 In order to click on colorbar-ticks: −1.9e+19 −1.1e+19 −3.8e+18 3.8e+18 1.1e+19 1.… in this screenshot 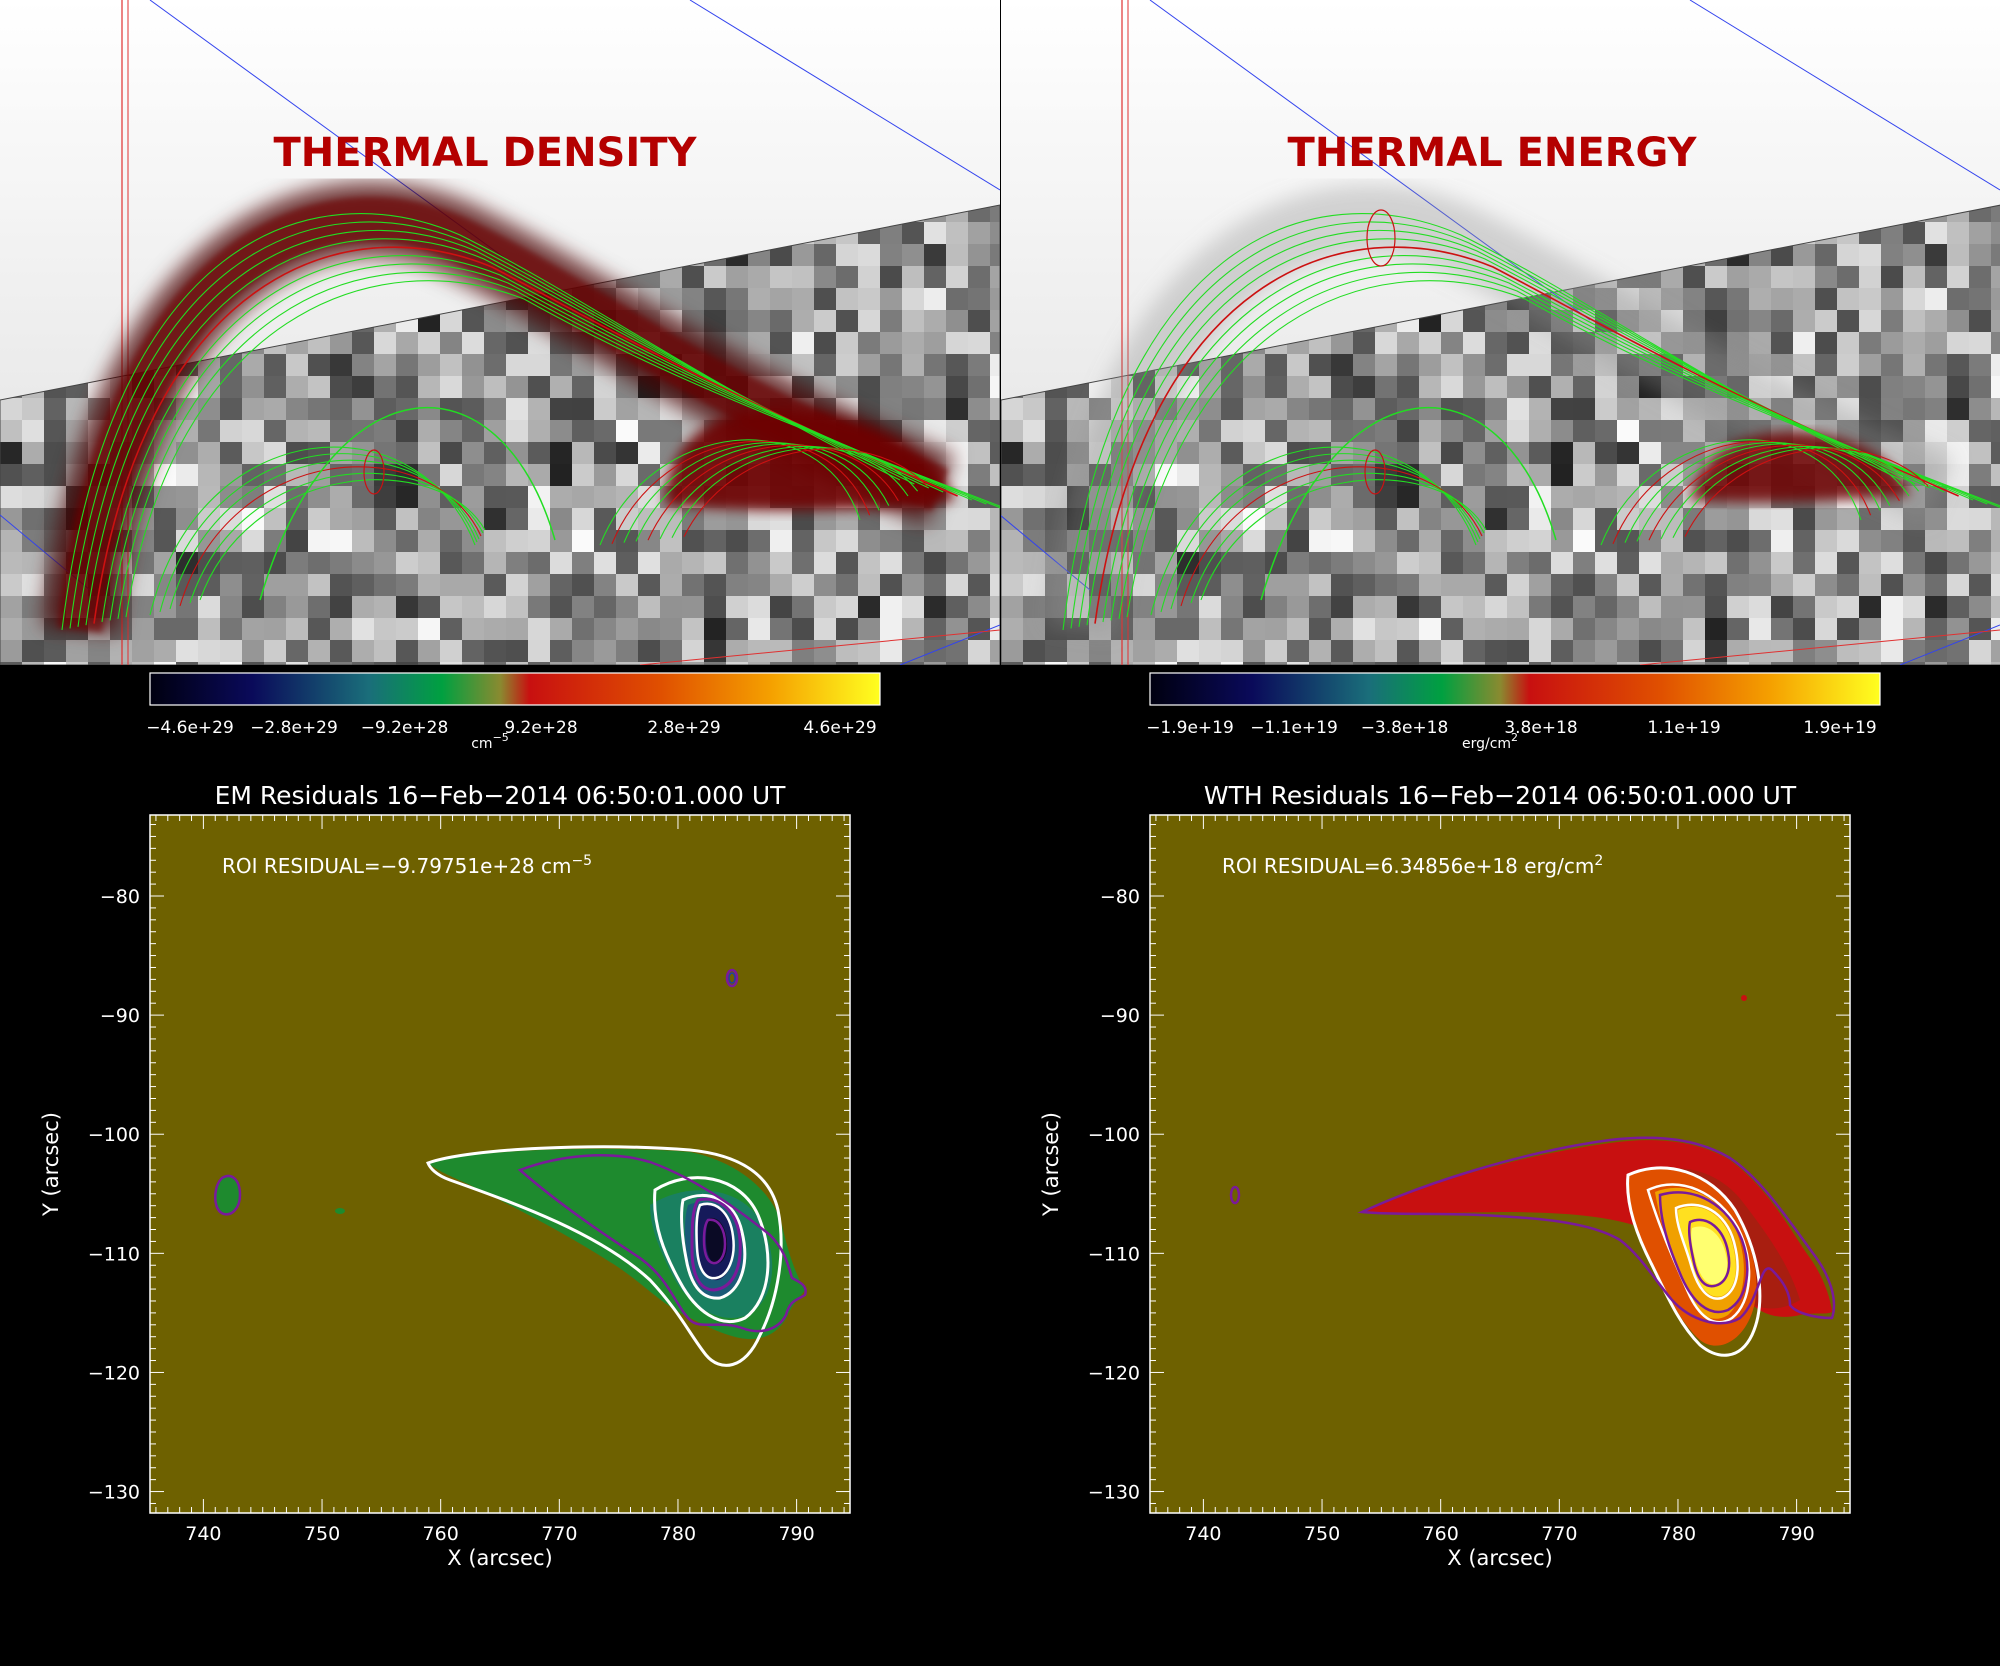, I will do `click(1511, 728)`.